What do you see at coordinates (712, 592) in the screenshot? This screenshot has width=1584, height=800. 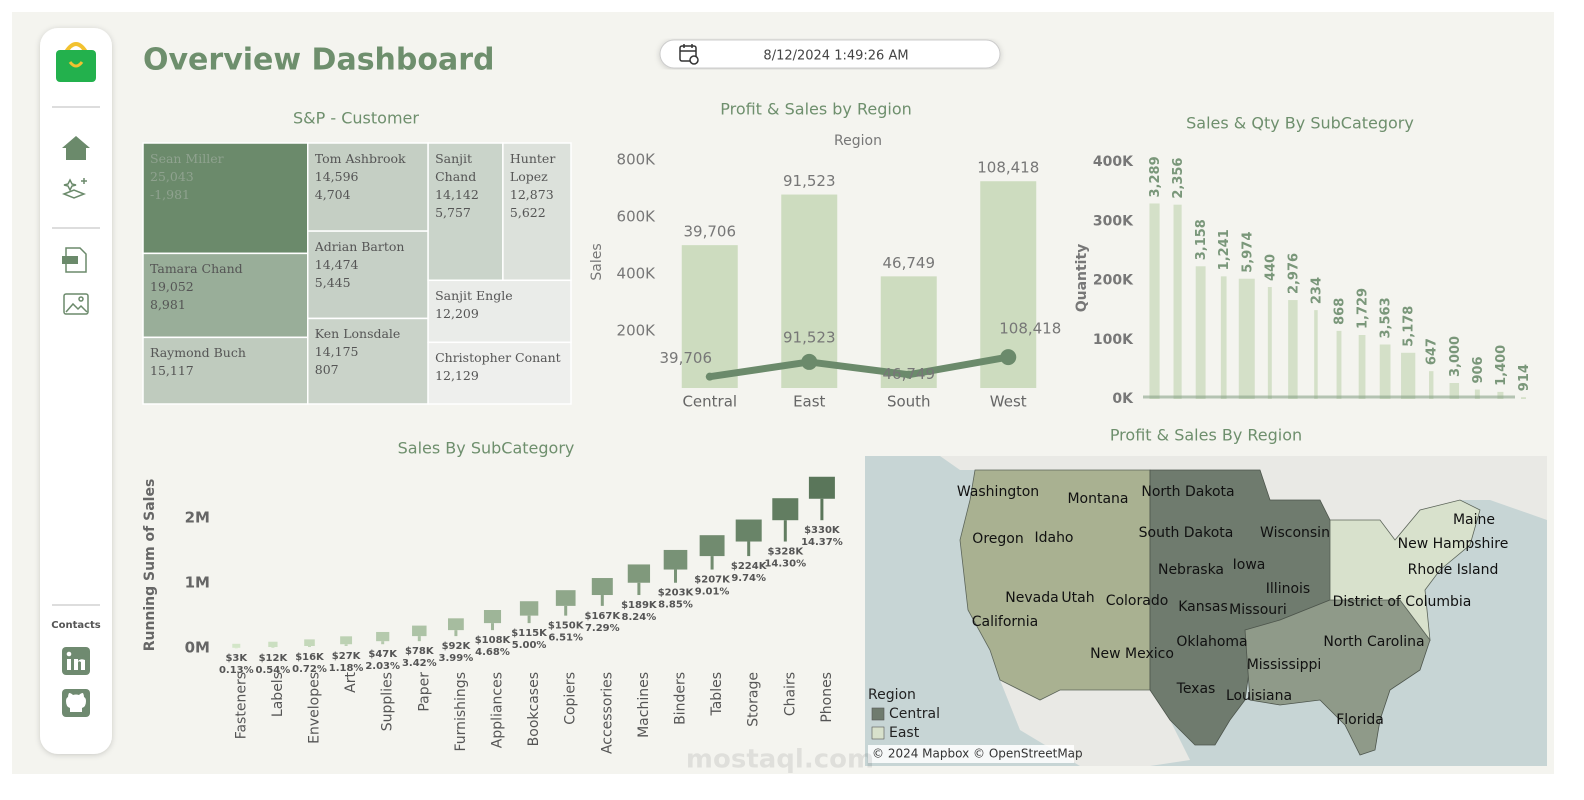 I see `pct-label: 9.01%` at bounding box center [712, 592].